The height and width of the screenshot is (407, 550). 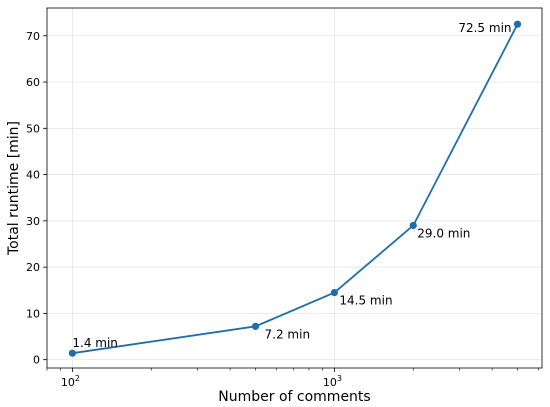 I want to click on x-axis-label: Number of comments, so click(x=294, y=397).